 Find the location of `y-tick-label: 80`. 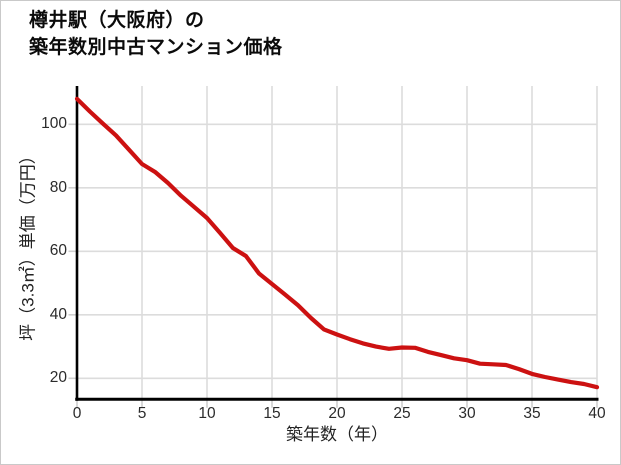

y-tick-label: 80 is located at coordinates (58, 187).